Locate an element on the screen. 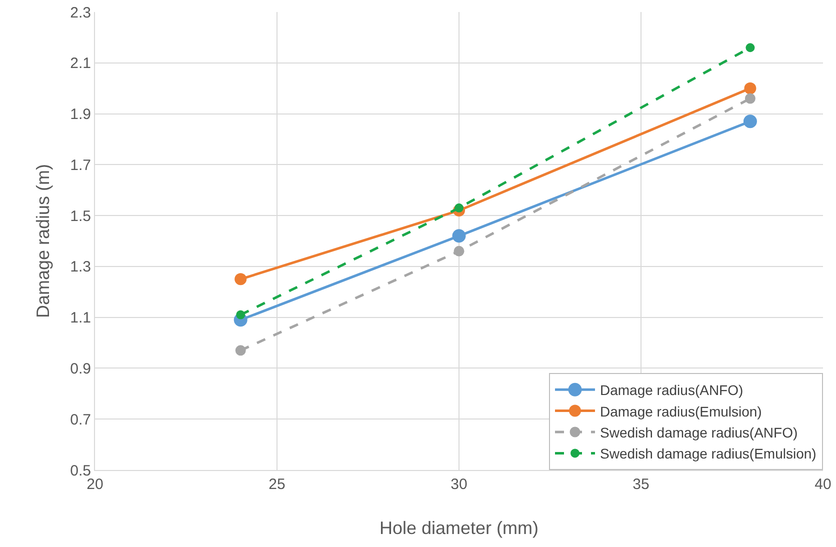  y-tick-label: 1.5 is located at coordinates (80, 216).